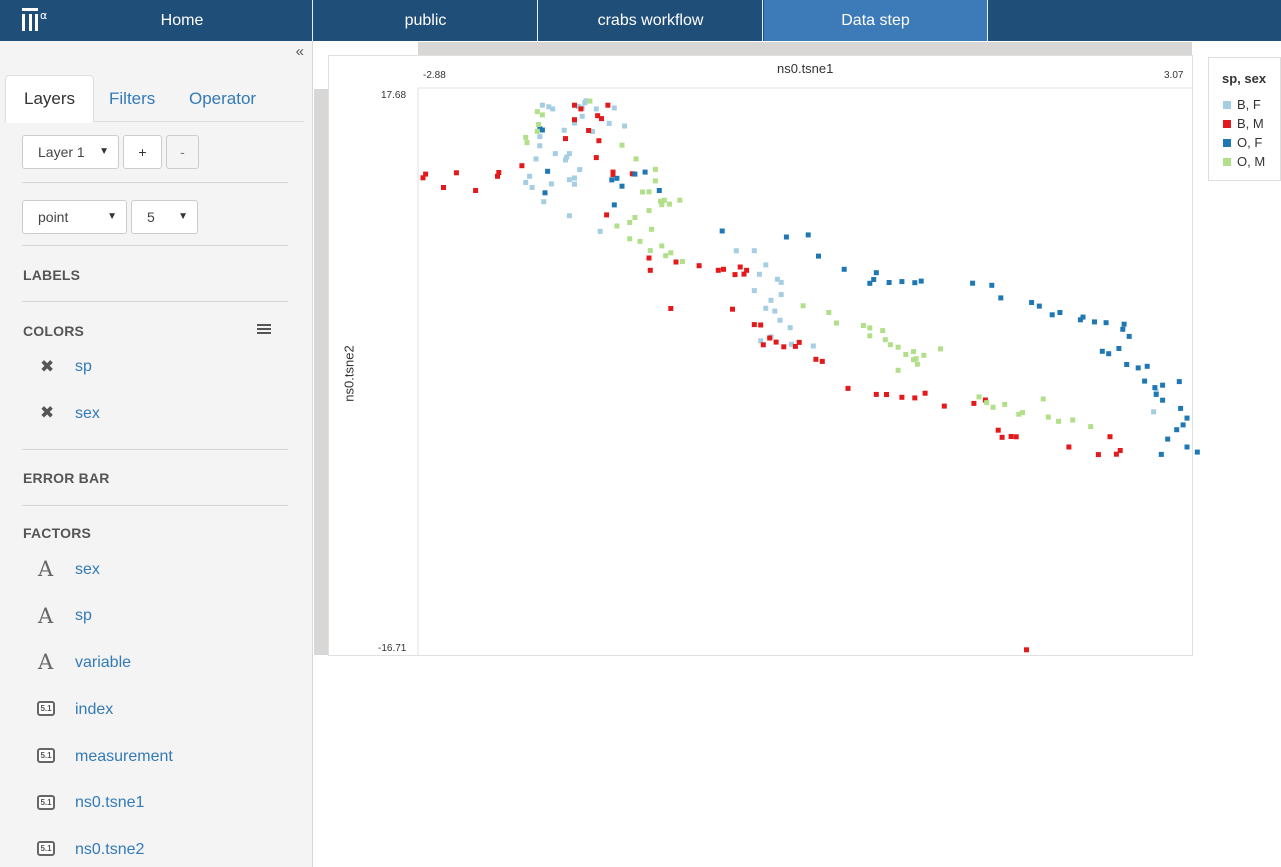  What do you see at coordinates (182, 152) in the screenshot?
I see `remove-layer-button: -` at bounding box center [182, 152].